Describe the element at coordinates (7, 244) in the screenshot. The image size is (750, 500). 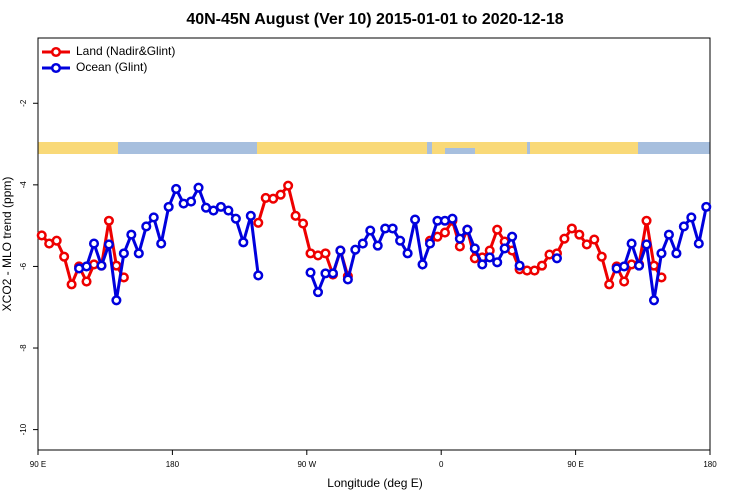
I see `y-axis-label: XCO2 - MLO trend (ppm)` at that location.